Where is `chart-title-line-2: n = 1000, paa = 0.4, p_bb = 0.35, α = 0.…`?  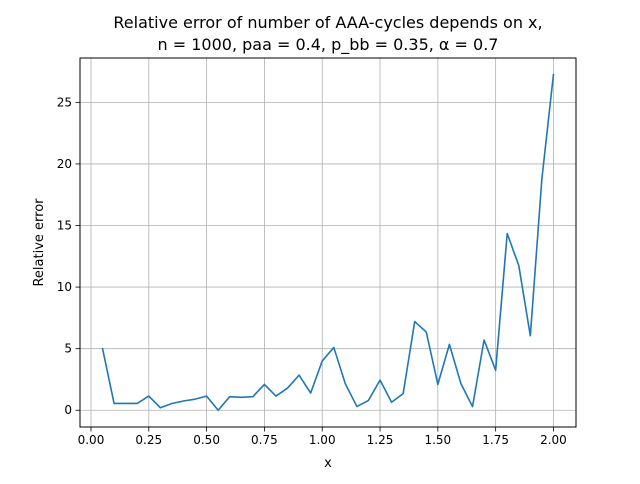 chart-title-line-2: n = 1000, paa = 0.4, p_bb = 0.35, α = 0.… is located at coordinates (328, 45).